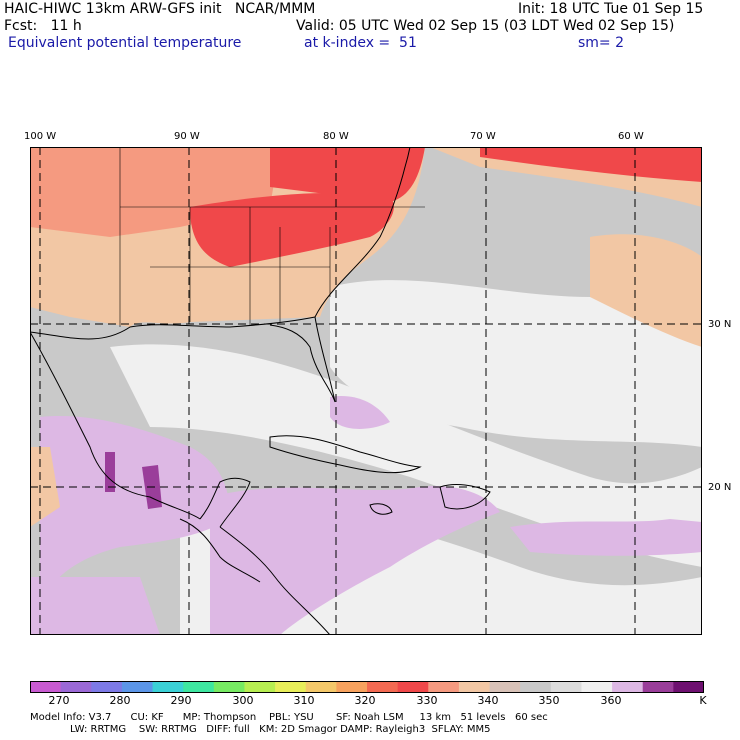  Describe the element at coordinates (365, 700) in the screenshot. I see `cbar-tick-320: 320` at that location.